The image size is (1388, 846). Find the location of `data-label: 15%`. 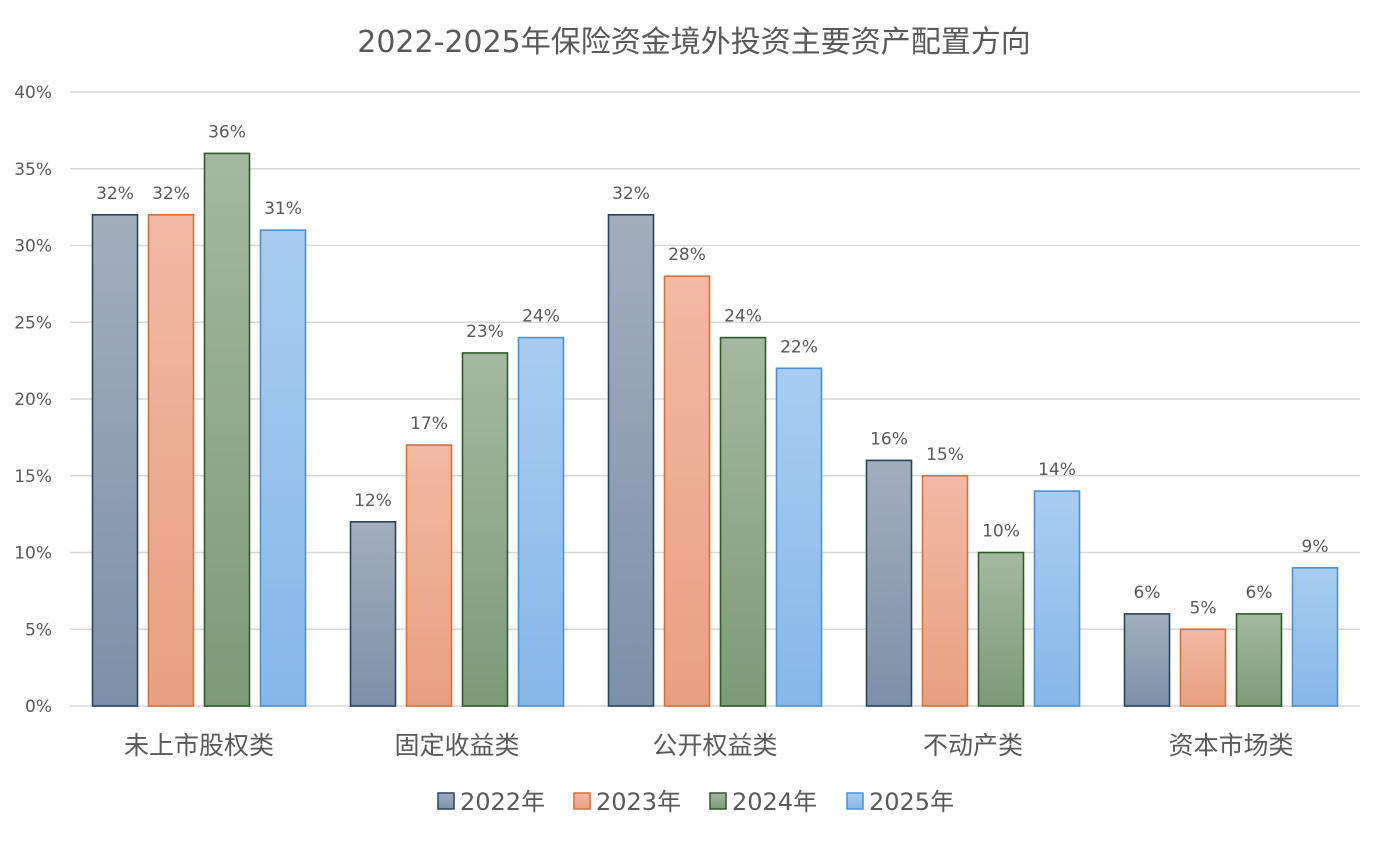

data-label: 15% is located at coordinates (945, 455).